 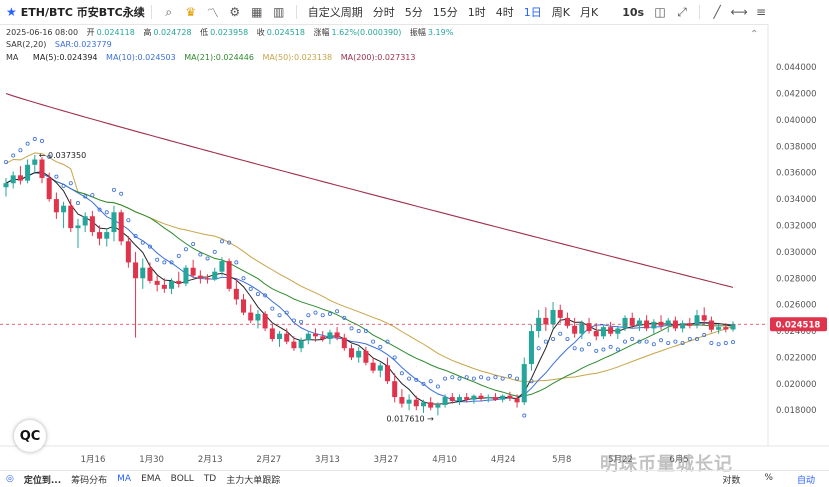 What do you see at coordinates (532, 12) in the screenshot?
I see `timeframe-6: 1日` at bounding box center [532, 12].